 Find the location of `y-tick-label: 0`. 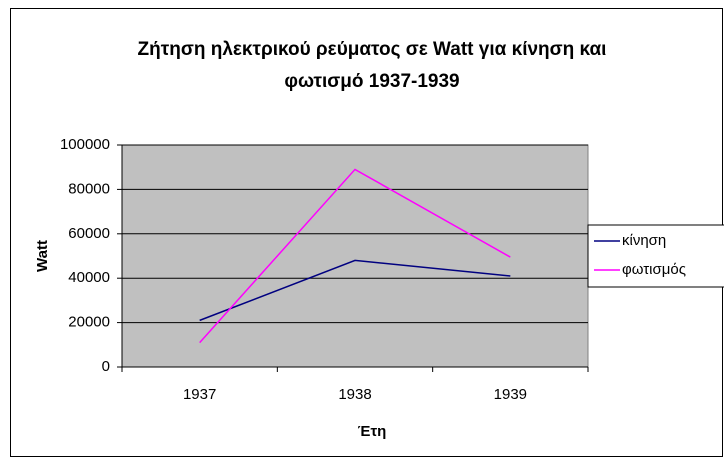

y-tick-label: 0 is located at coordinates (106, 366).